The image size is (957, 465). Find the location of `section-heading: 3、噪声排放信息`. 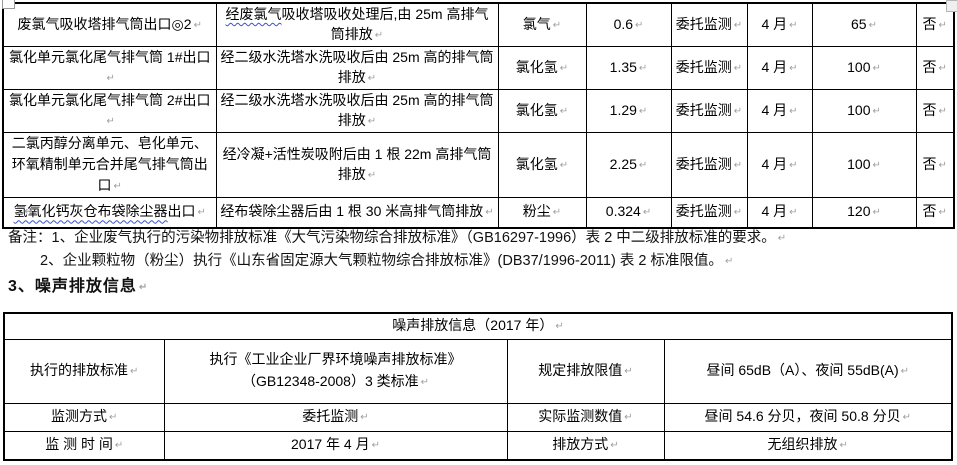

section-heading: 3、噪声排放信息 is located at coordinates (78, 284).